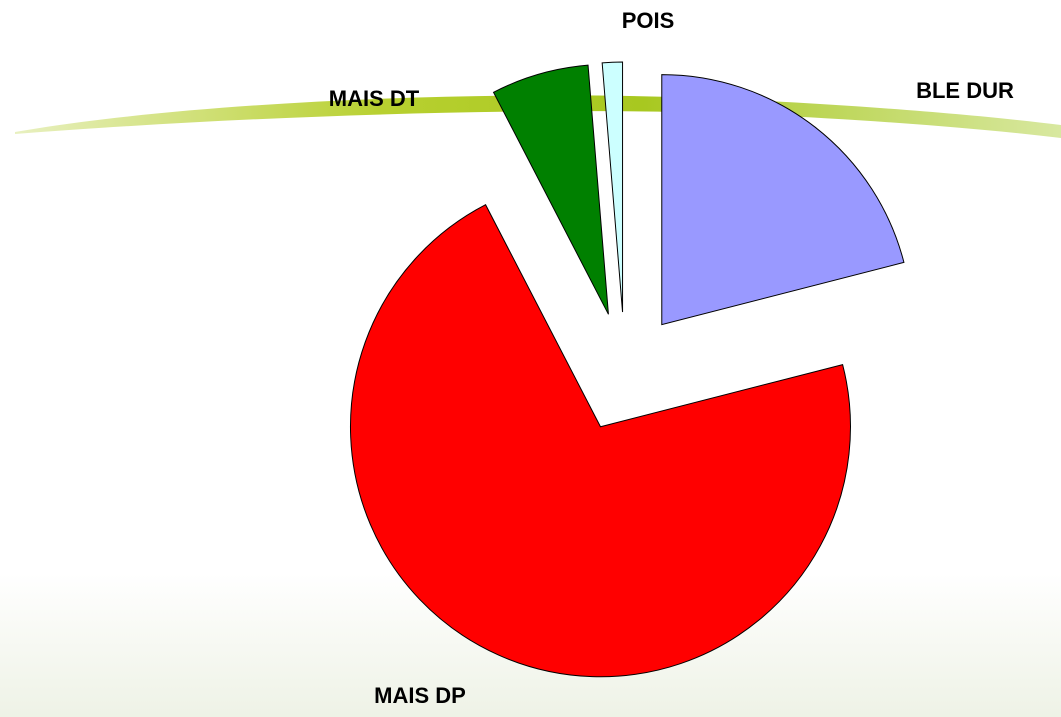  Describe the element at coordinates (648, 20) in the screenshot. I see `slice-label: POIS` at that location.